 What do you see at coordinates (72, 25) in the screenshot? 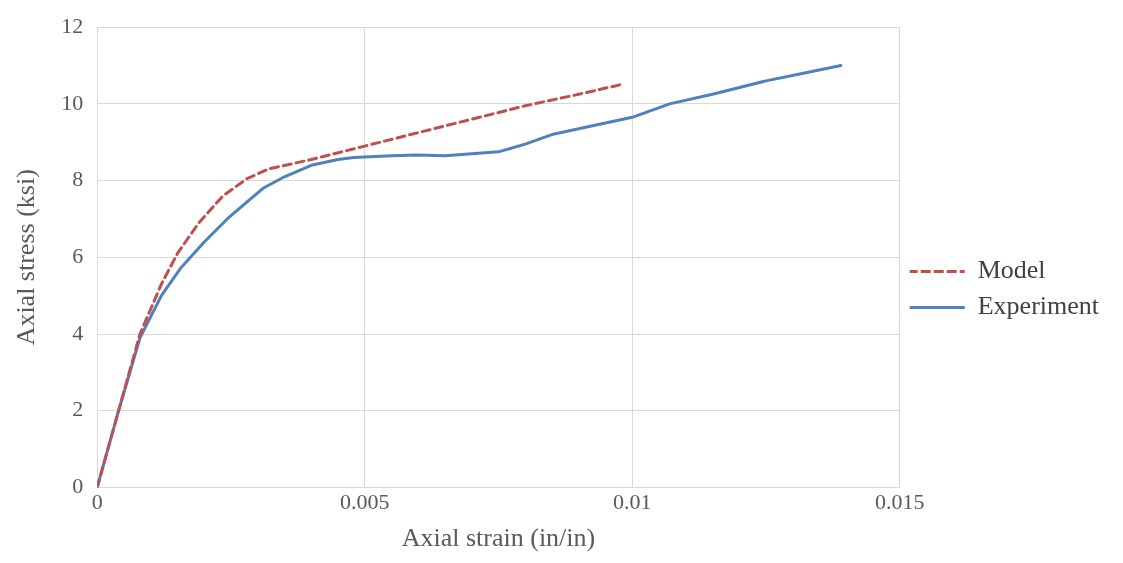
I see `y-tick-label: 12` at bounding box center [72, 25].